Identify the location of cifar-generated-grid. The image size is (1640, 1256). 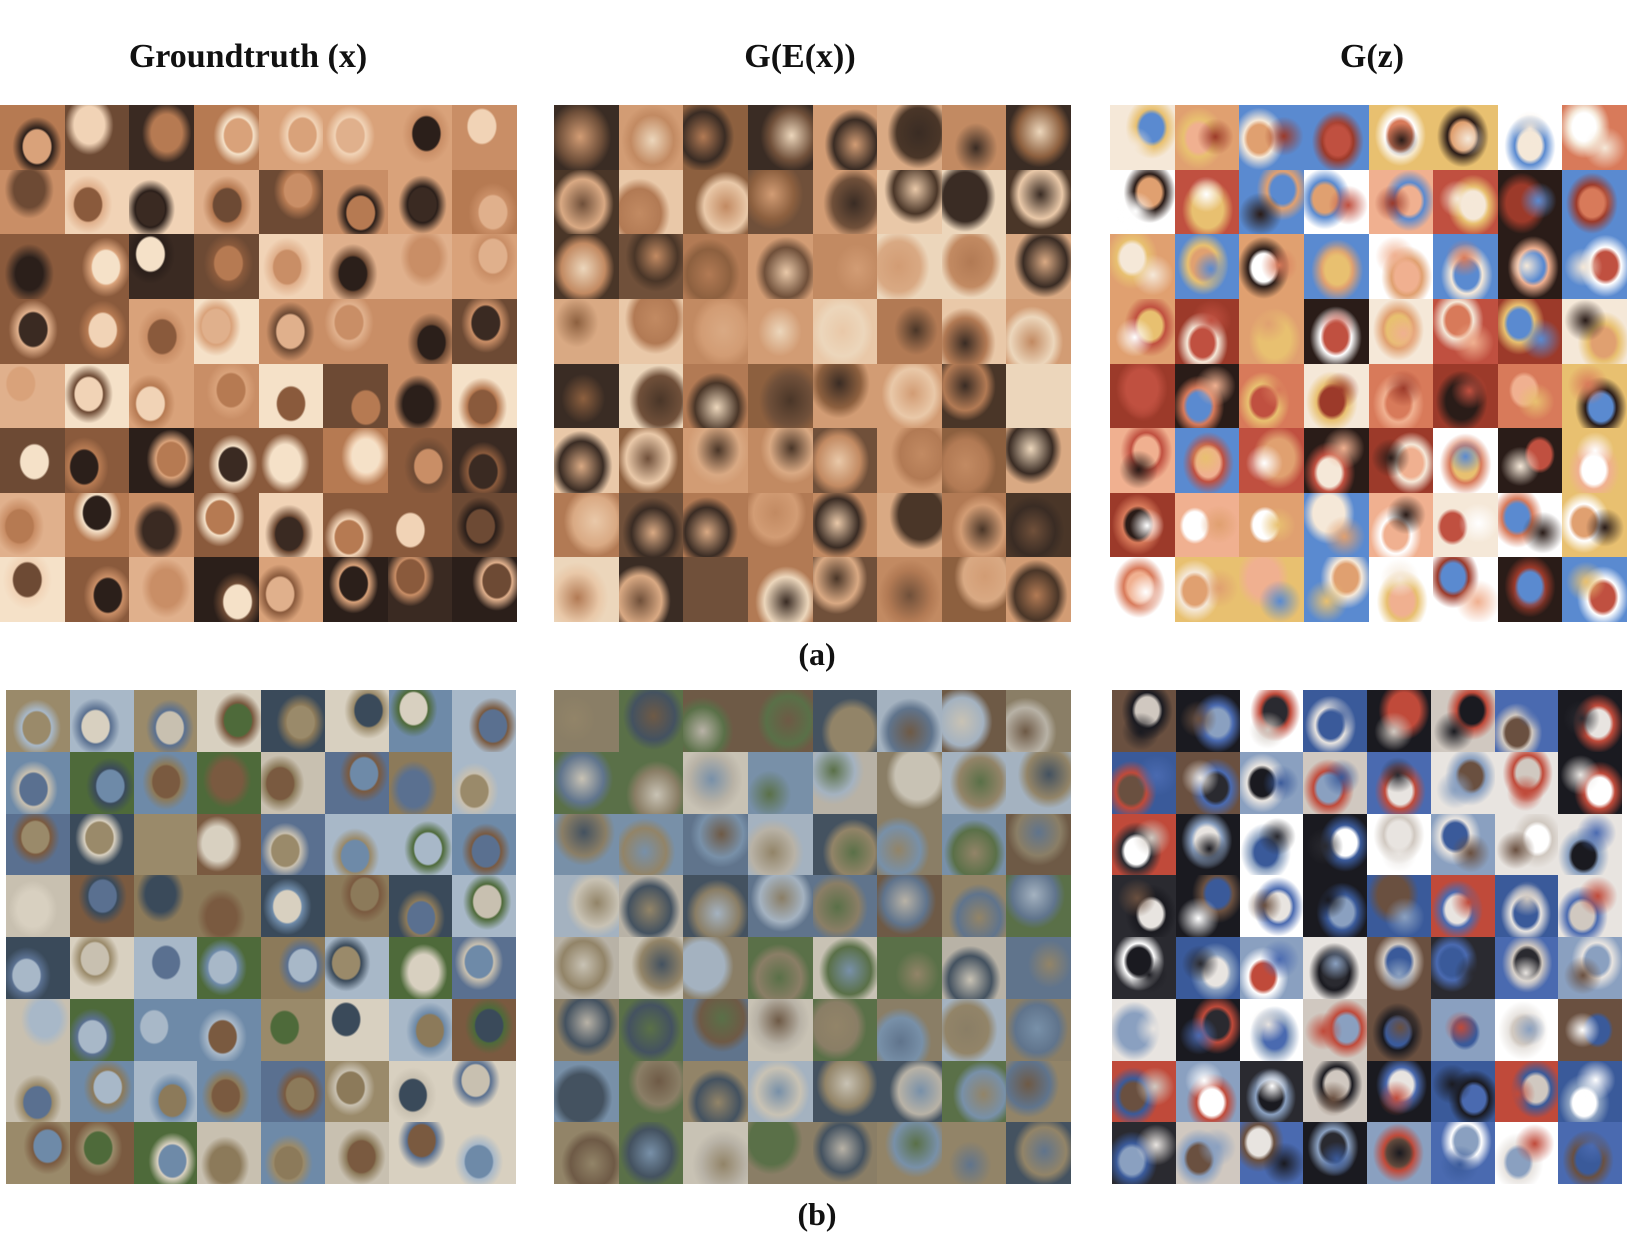
(1367, 937).